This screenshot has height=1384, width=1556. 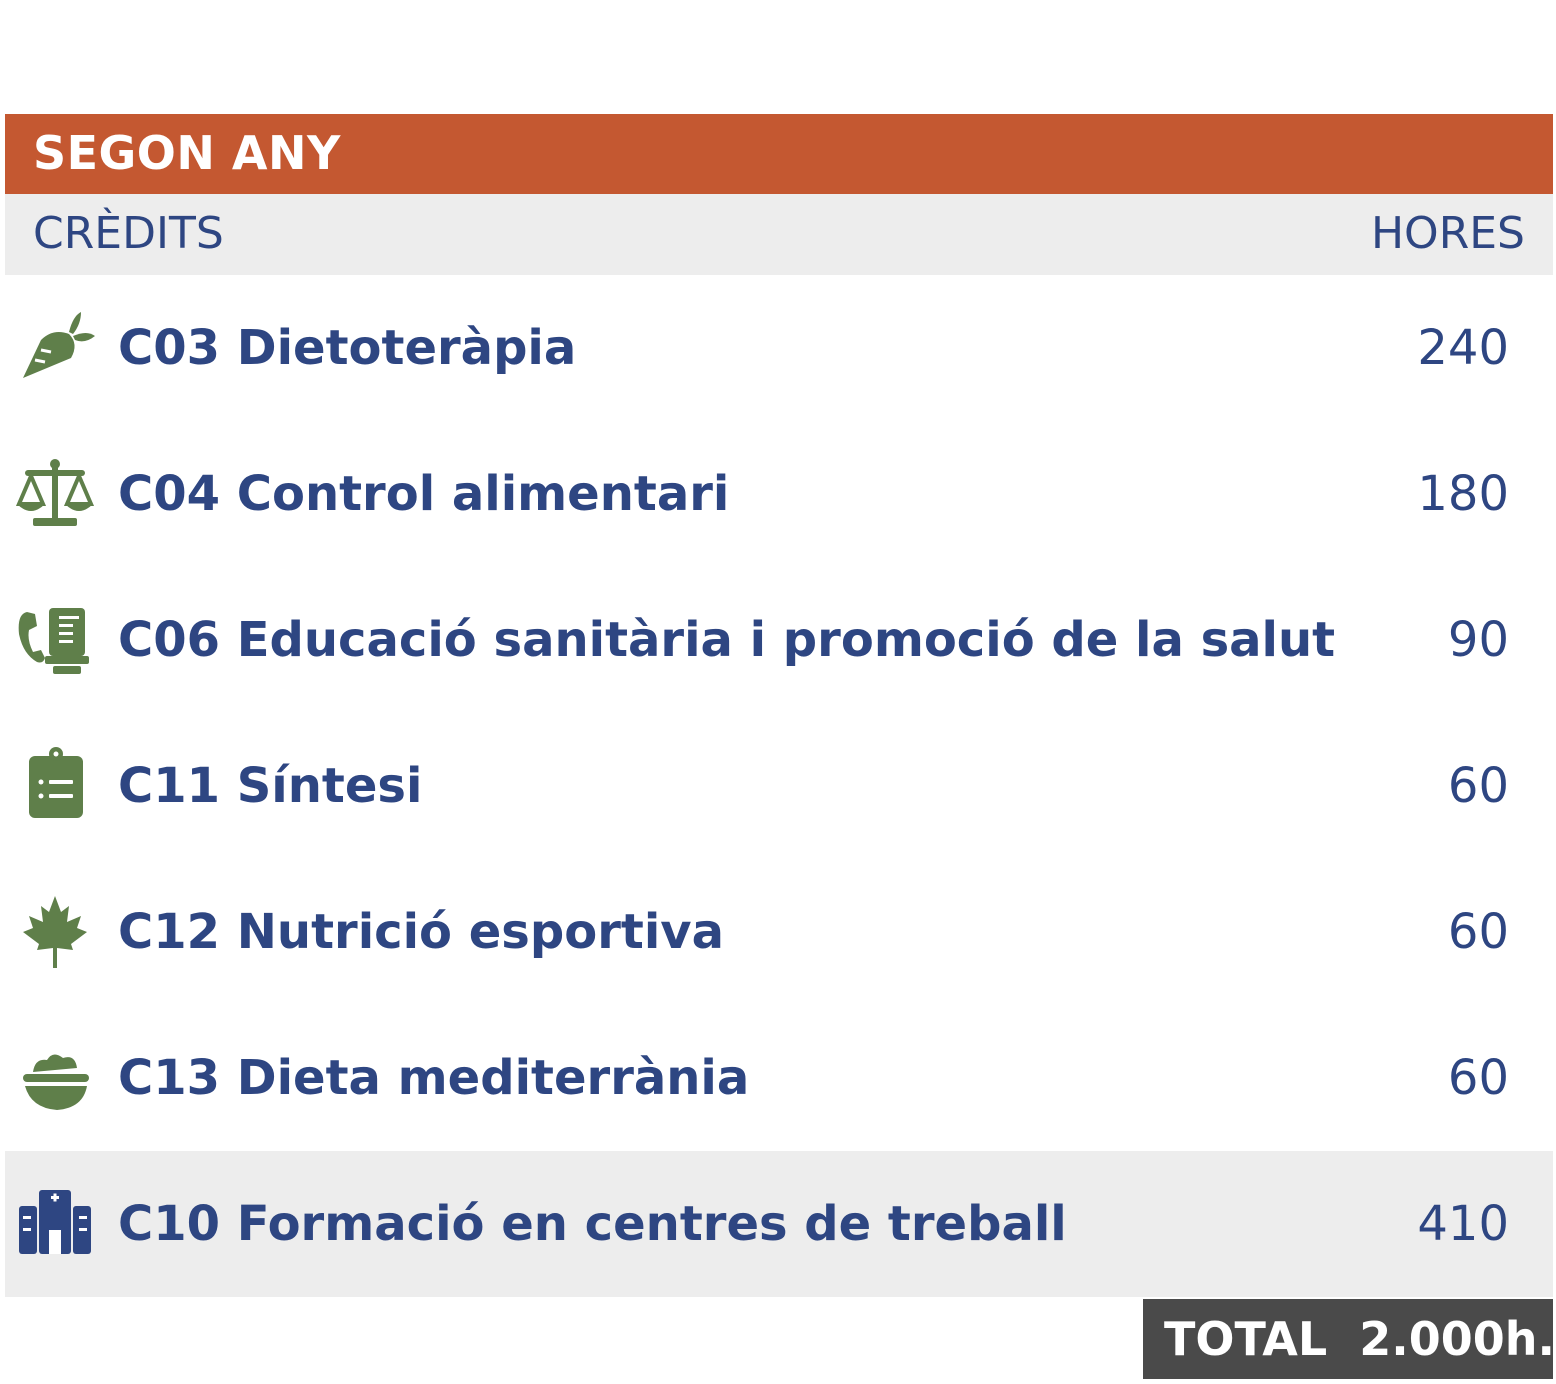 I want to click on phone-fax-icon, so click(x=55, y=640).